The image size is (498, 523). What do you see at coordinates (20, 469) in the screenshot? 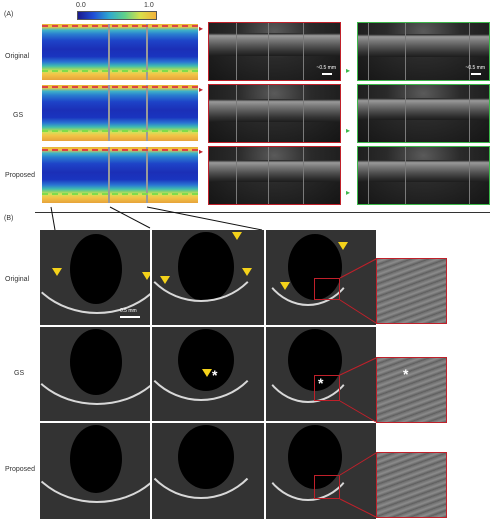
I see `row-b-proposed: Proposed` at bounding box center [20, 469].